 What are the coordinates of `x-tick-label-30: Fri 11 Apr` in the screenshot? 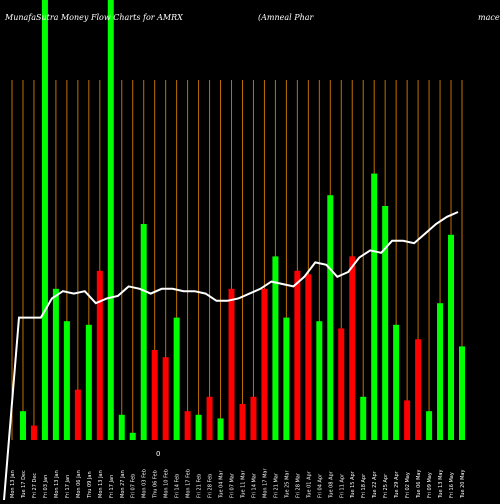 It's located at (342, 485).